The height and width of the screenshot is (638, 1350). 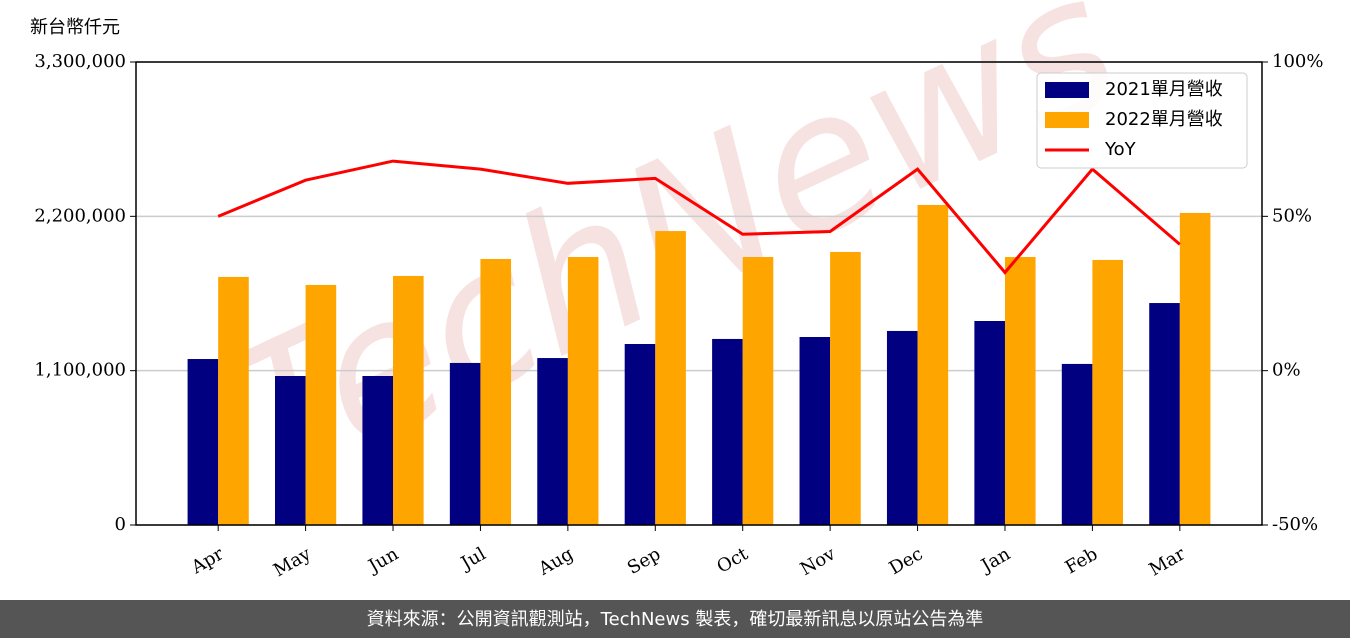 What do you see at coordinates (1295, 524) in the screenshot?
I see `y2-tick-label: -50%` at bounding box center [1295, 524].